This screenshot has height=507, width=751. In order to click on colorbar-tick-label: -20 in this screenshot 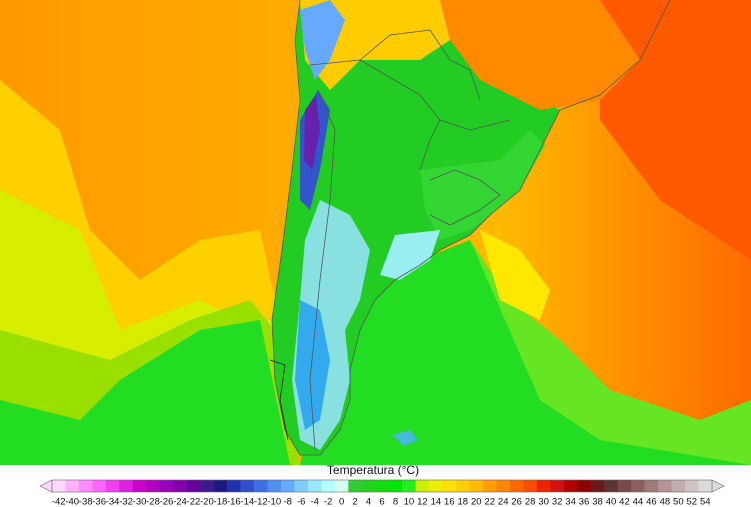, I will do `click(207, 502)`.